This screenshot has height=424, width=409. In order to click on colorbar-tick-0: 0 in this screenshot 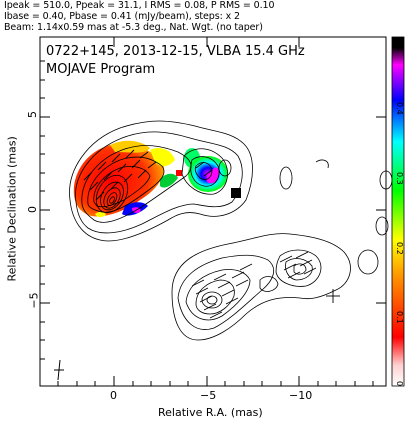, I will do `click(399, 384)`.